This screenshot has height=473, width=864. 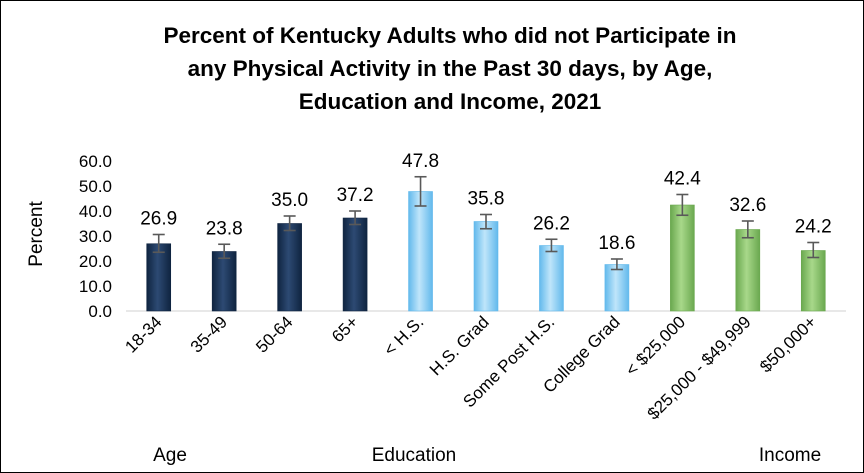 What do you see at coordinates (450, 101) in the screenshot?
I see `chart-title-line-3: Education and Income, 2021` at bounding box center [450, 101].